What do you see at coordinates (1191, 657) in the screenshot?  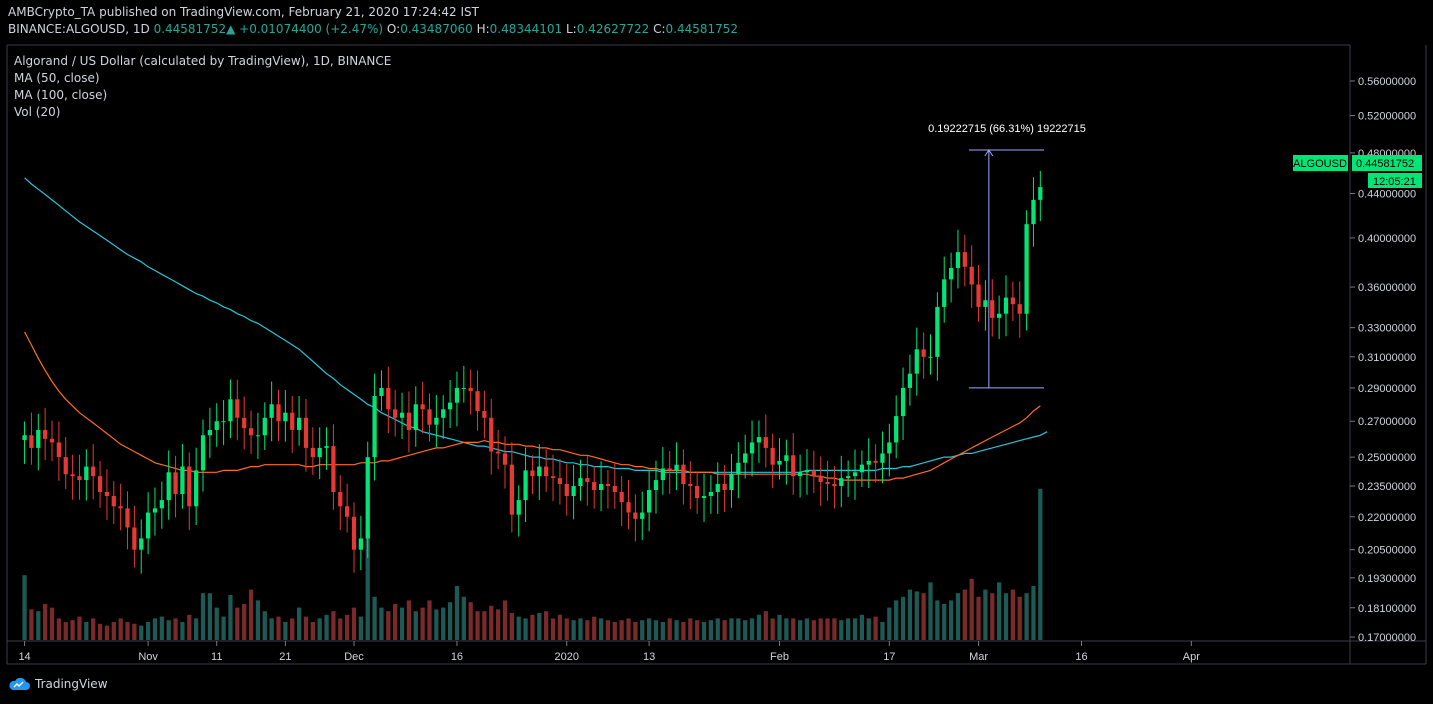 I see `time-tick-label: Apr` at bounding box center [1191, 657].